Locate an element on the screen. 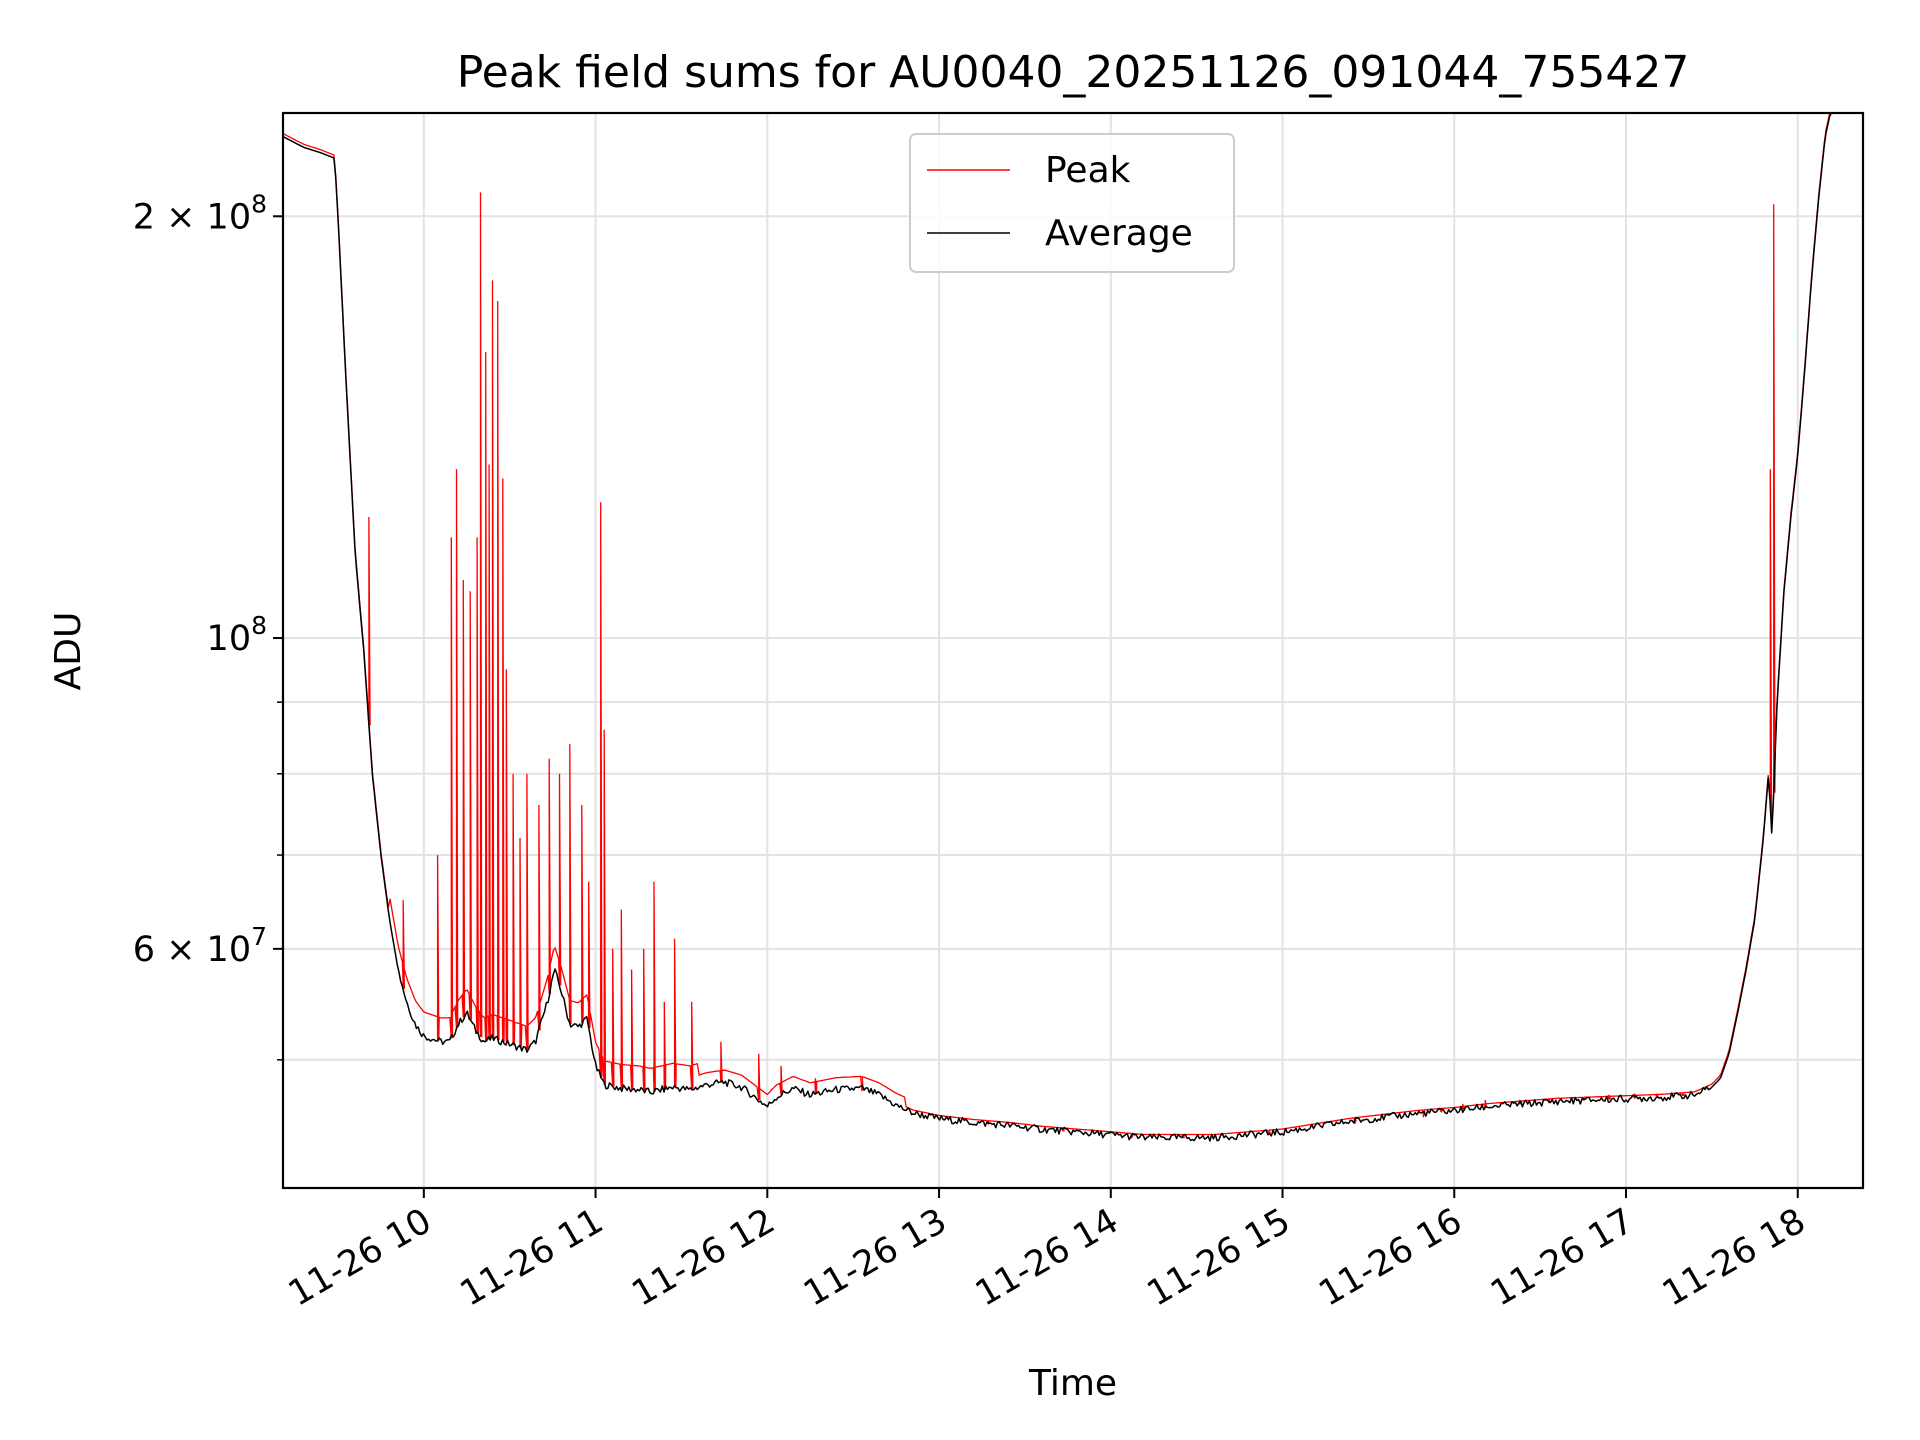 The width and height of the screenshot is (1920, 1440). y-tick-label: 108 is located at coordinates (237, 635).